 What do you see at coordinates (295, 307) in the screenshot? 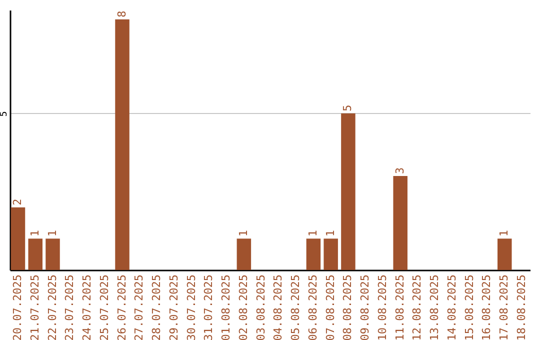
I see `x-tick-label: 05.08.2025` at bounding box center [295, 307].